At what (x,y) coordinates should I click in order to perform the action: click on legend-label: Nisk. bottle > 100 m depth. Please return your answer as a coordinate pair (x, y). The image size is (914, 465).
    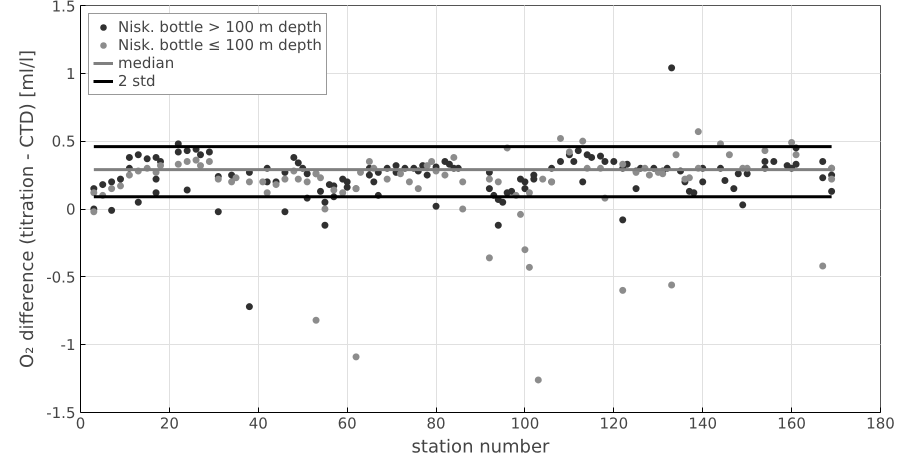
    Looking at the image, I should click on (220, 27).